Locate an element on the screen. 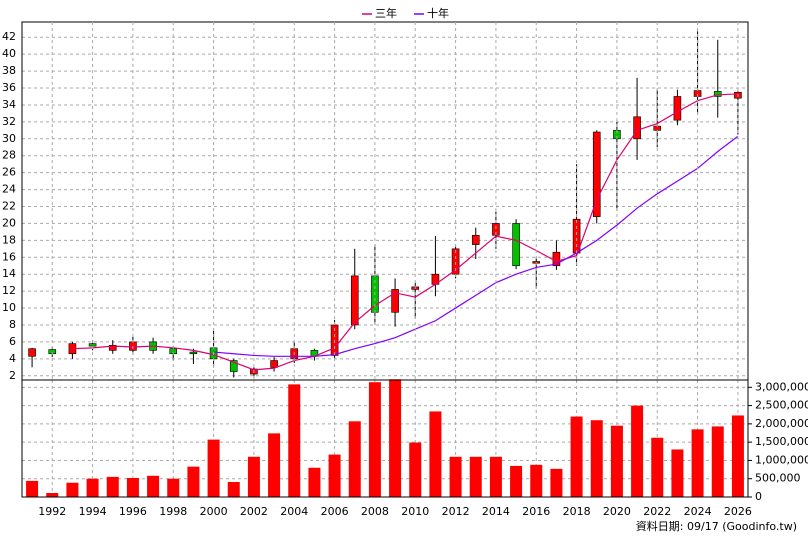  y-tick-label: 2 is located at coordinates (12, 375).